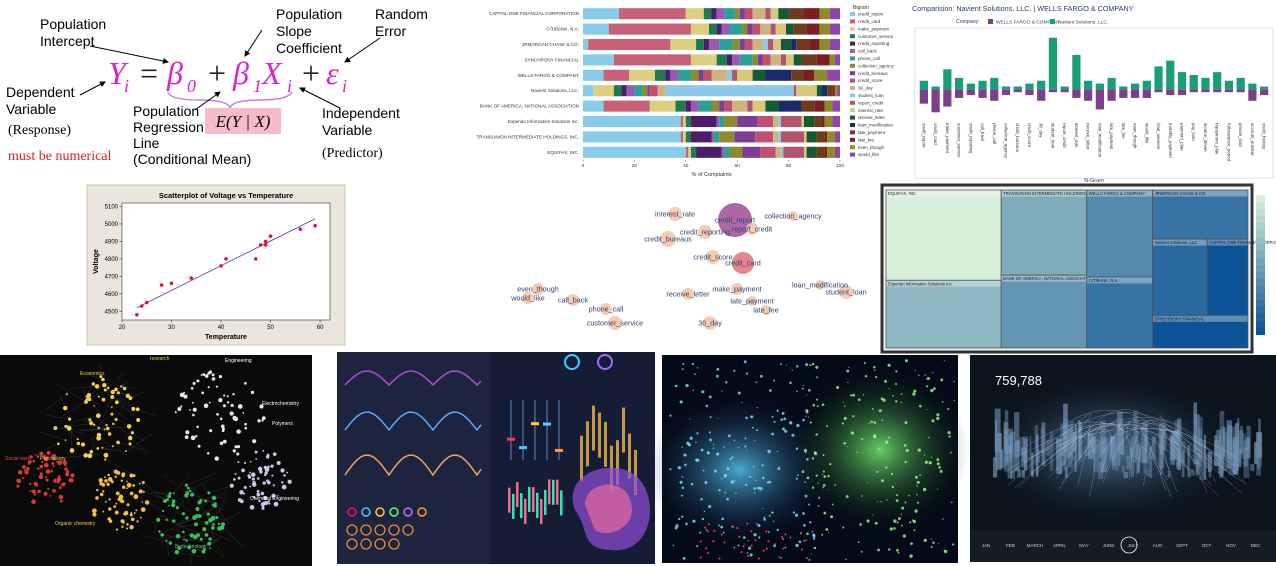 This screenshot has width=1276, height=566. What do you see at coordinates (751, 301) in the screenshot?
I see `bubble-label: late_payment` at bounding box center [751, 301].